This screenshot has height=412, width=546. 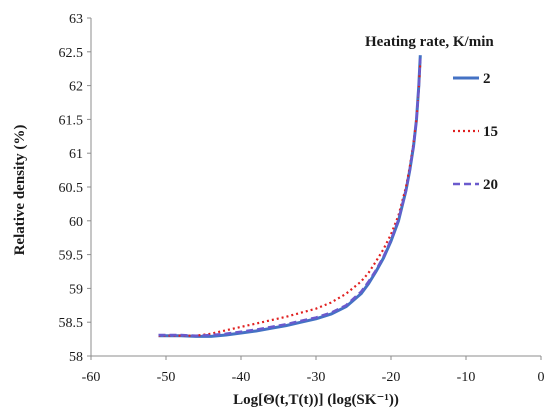 What do you see at coordinates (166, 377) in the screenshot?
I see `x-tick-label: -50` at bounding box center [166, 377].